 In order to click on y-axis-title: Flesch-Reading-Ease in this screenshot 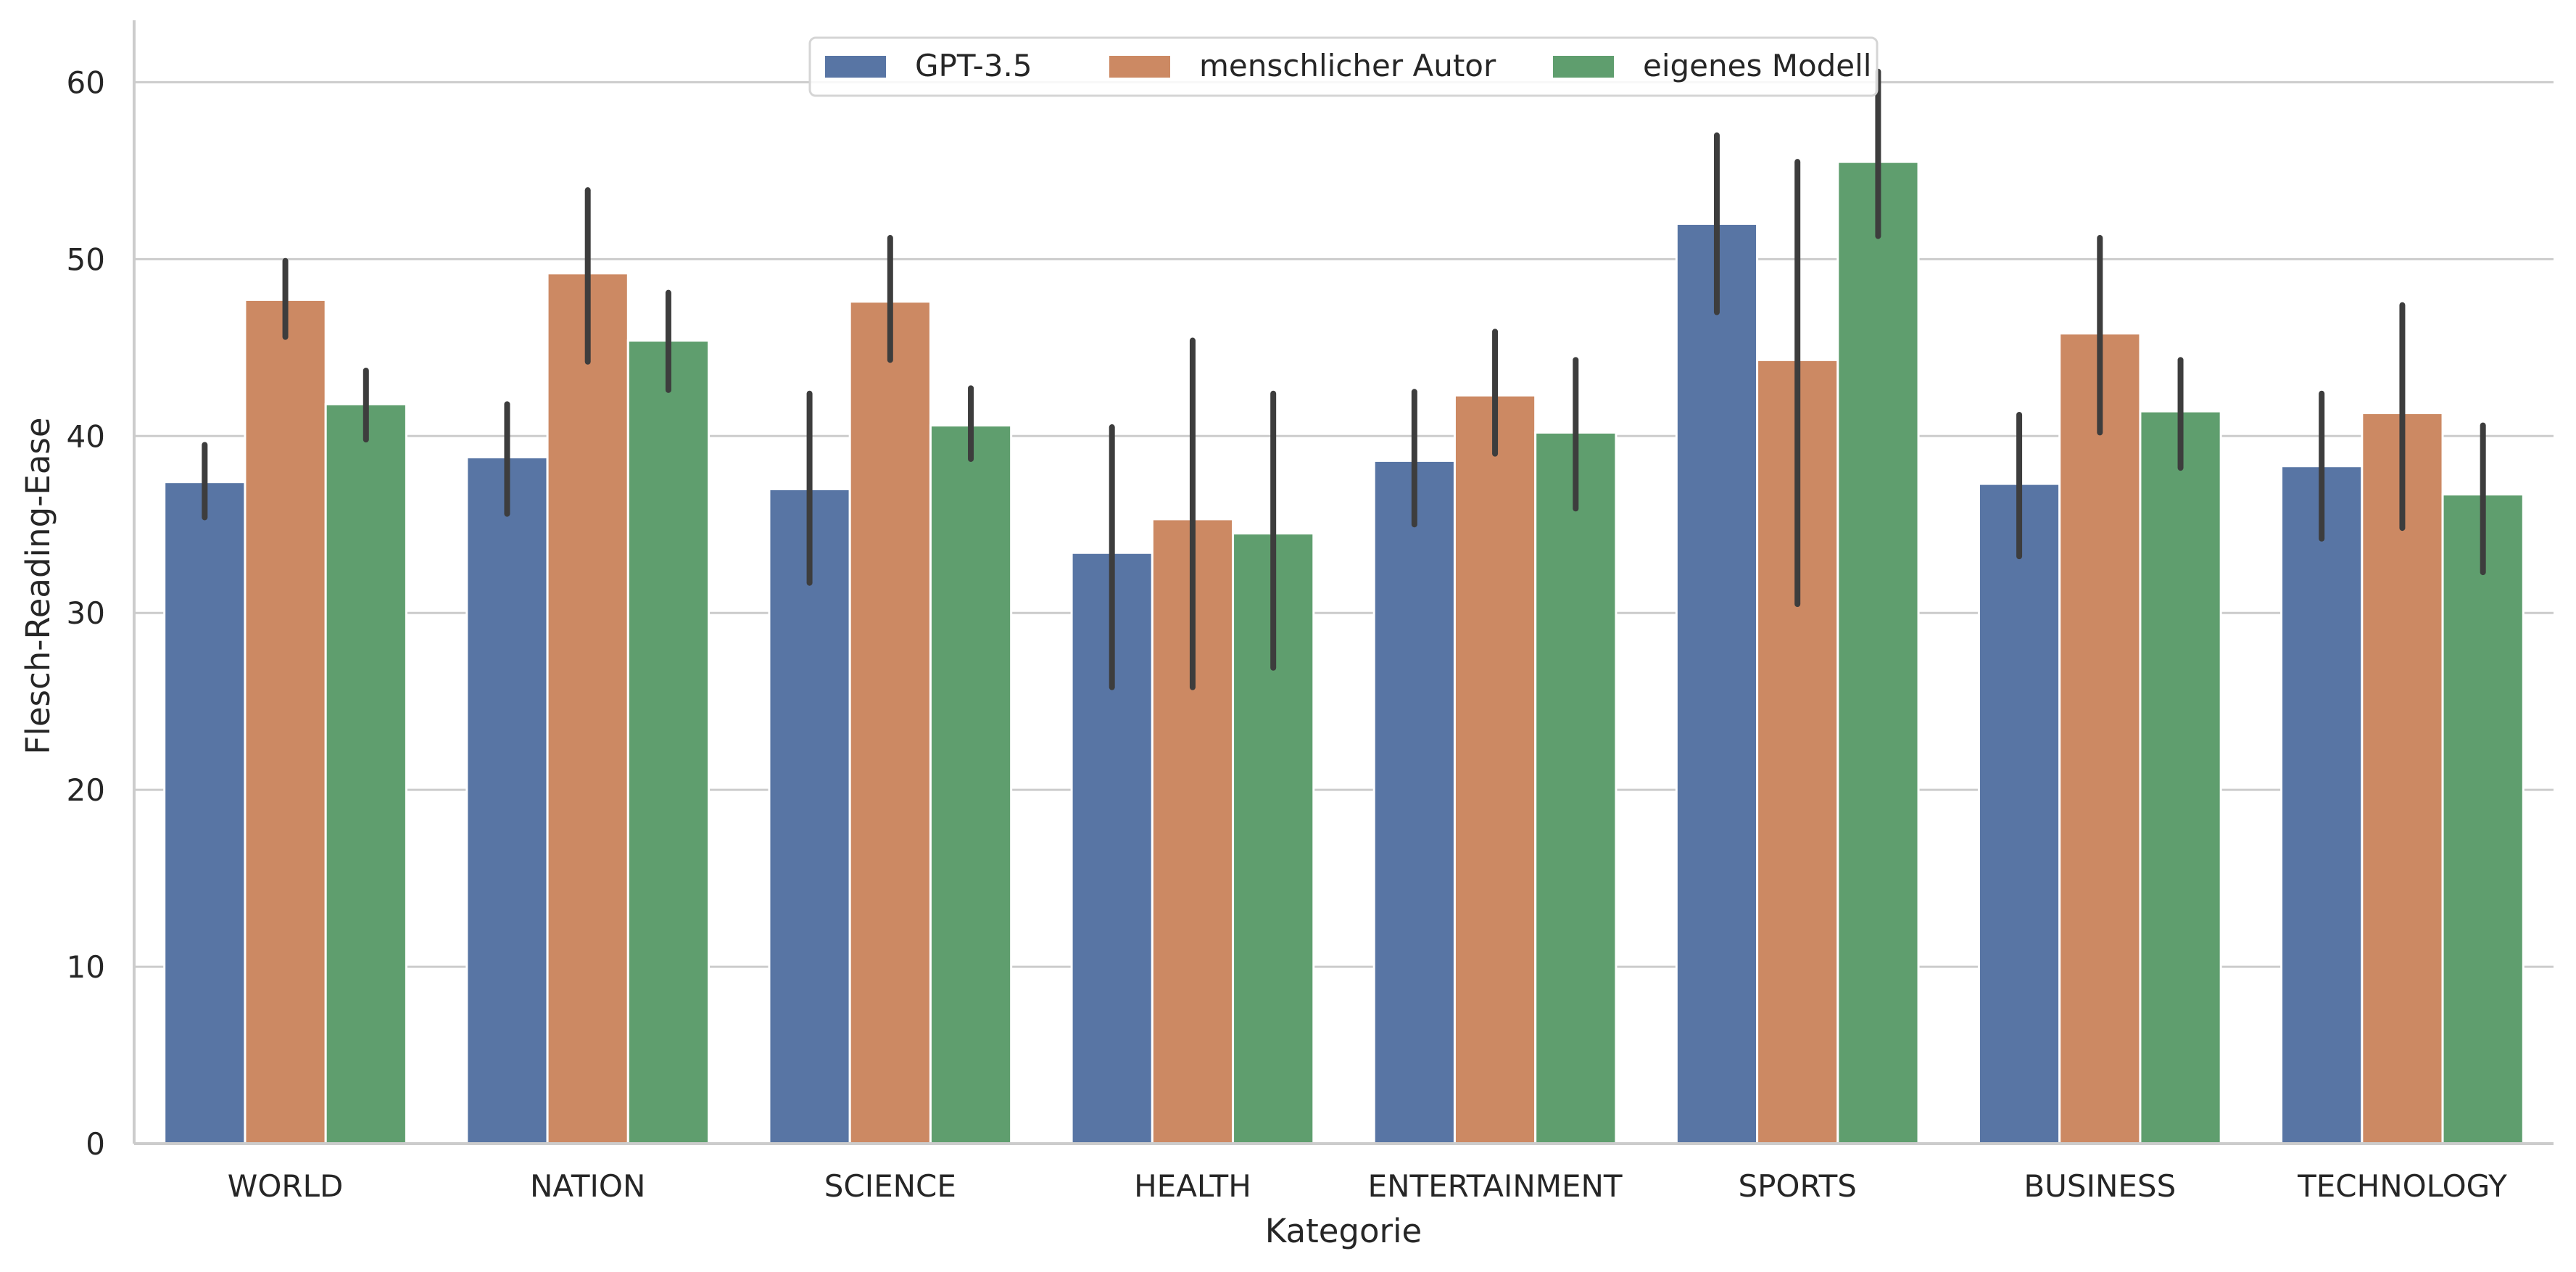, I will do `click(38, 585)`.